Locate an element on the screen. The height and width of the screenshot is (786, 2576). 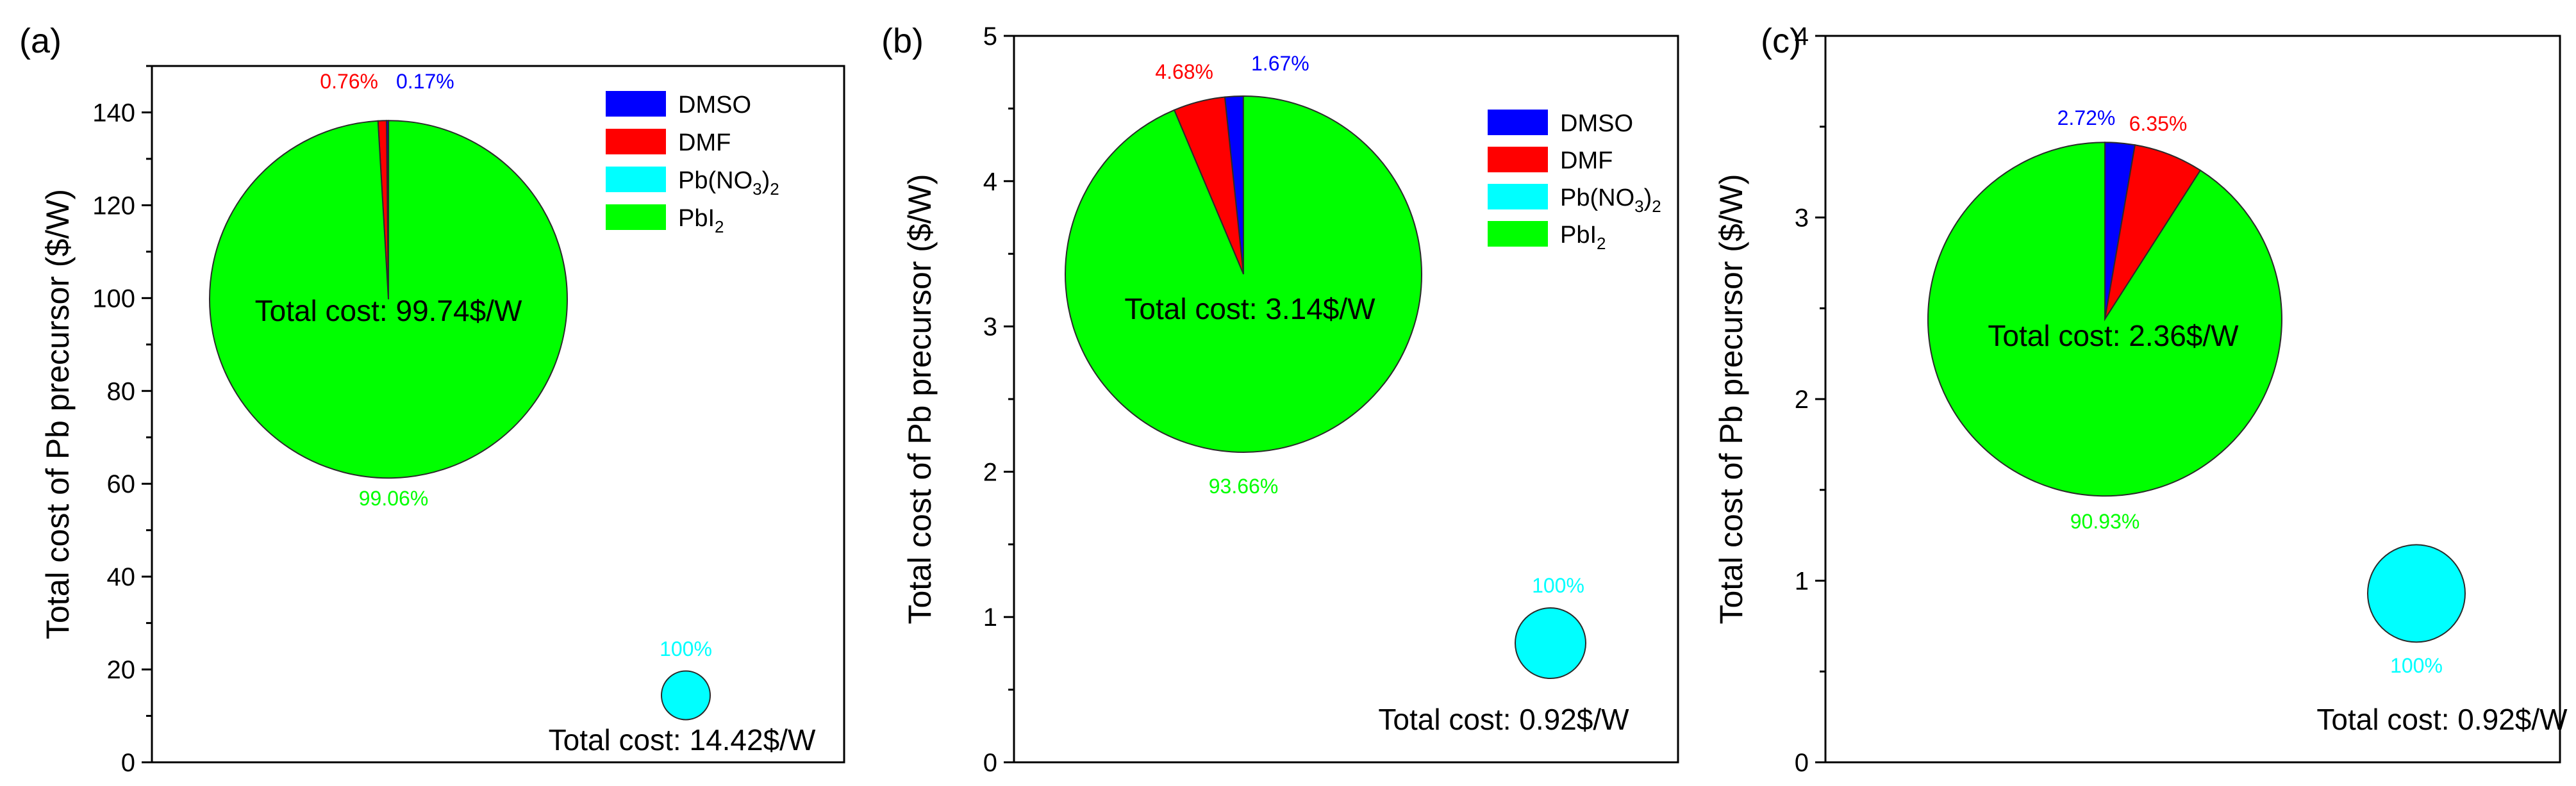
panel-label: (c) is located at coordinates (1781, 41).